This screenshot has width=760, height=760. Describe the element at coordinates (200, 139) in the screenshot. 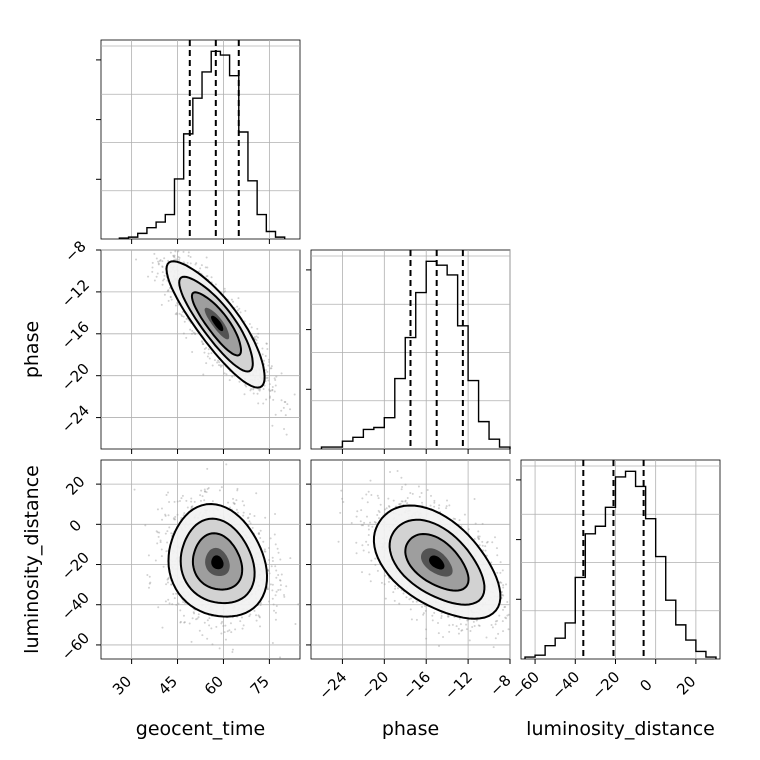

I see `hist-panel-geocent_time-frame` at that location.